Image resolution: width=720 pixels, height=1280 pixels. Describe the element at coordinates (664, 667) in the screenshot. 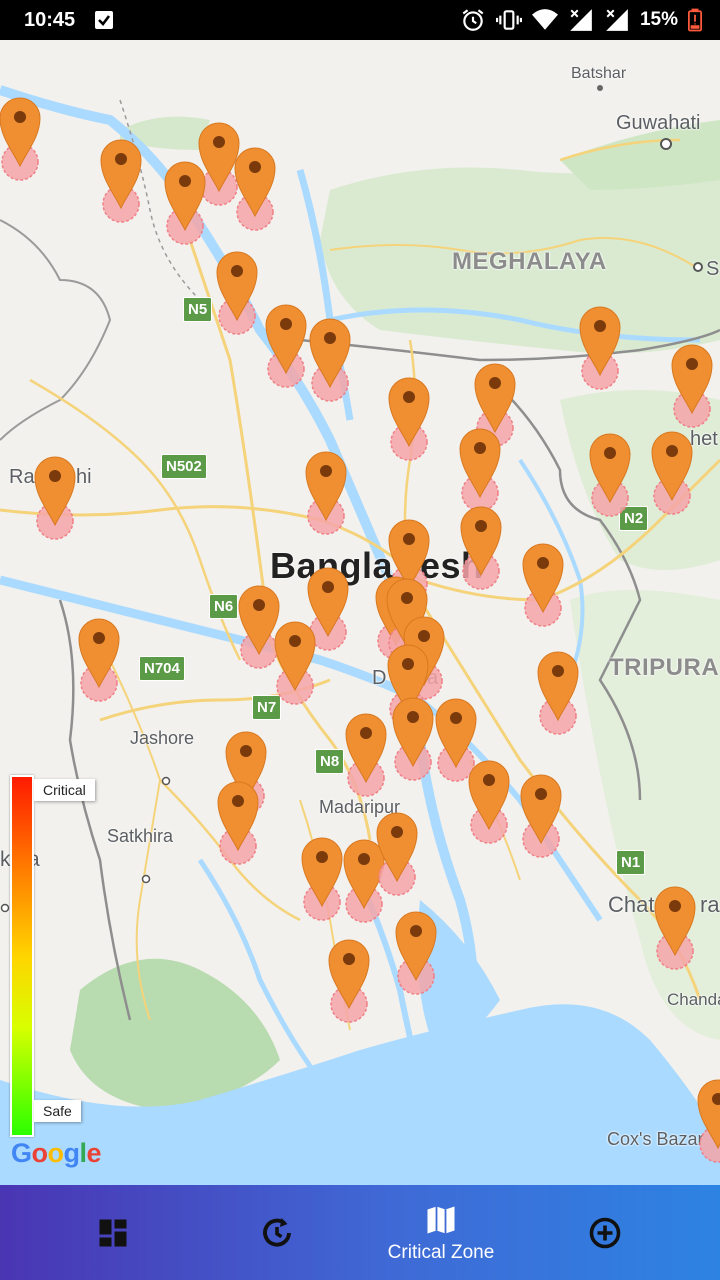

I see `region-label: TRIPURA` at that location.